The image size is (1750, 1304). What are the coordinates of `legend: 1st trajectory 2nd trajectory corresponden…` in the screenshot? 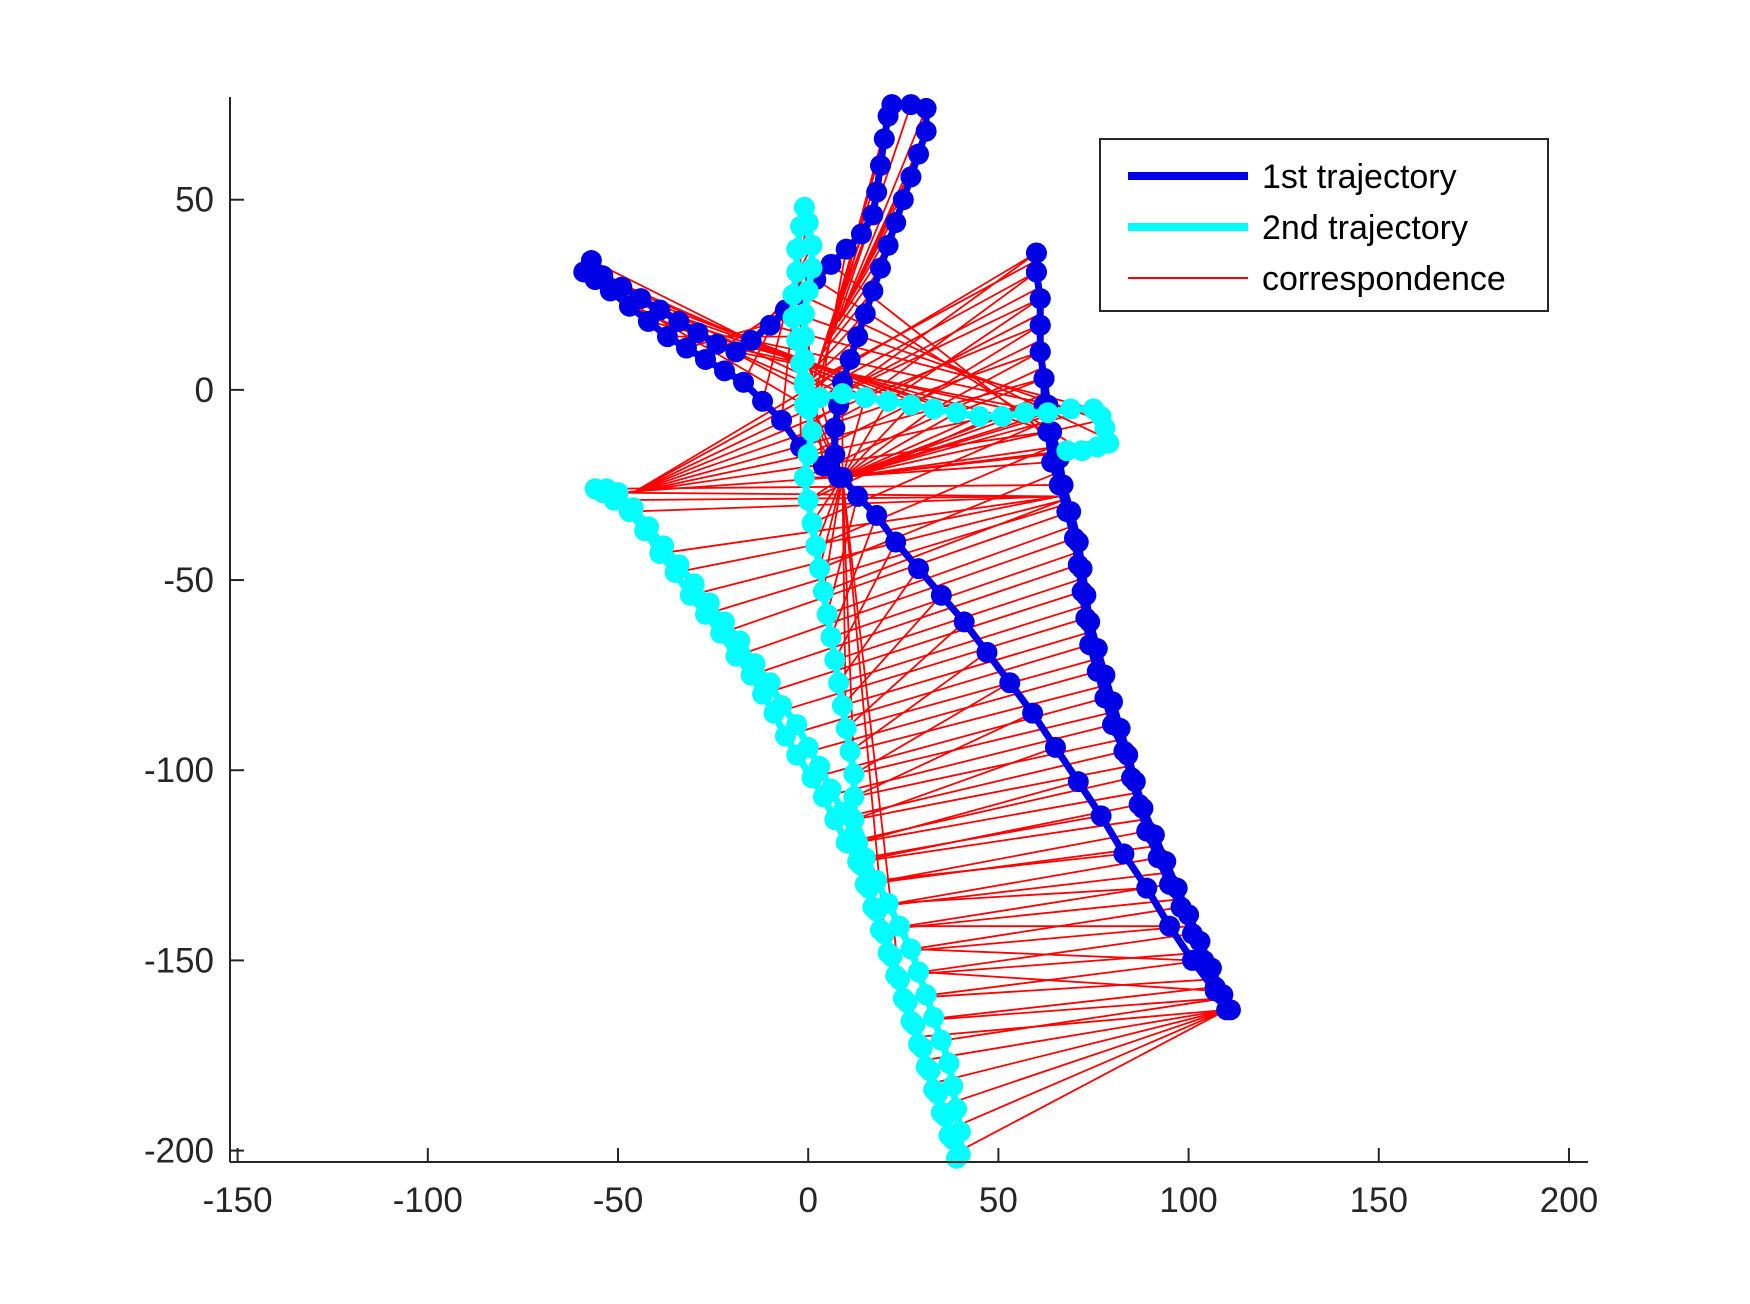 It's located at (1324, 225).